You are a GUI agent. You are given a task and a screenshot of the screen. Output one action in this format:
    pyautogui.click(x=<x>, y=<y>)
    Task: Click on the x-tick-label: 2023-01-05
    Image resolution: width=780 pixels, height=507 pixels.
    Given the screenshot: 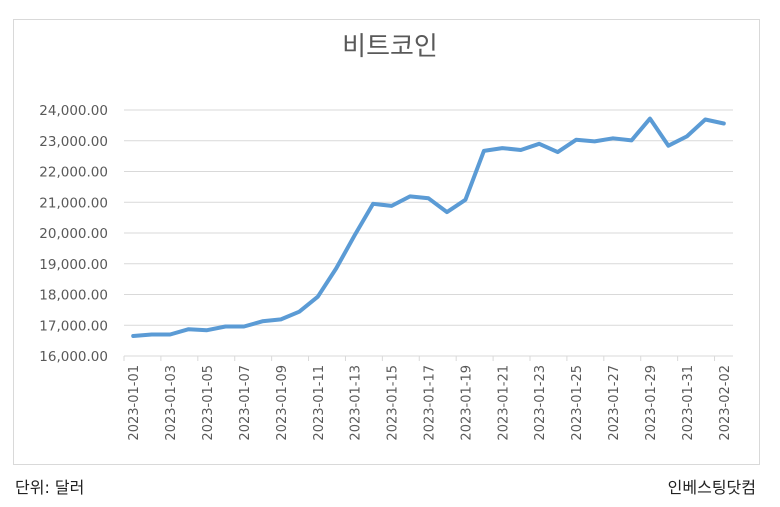 What is the action you would take?
    pyautogui.click(x=208, y=403)
    